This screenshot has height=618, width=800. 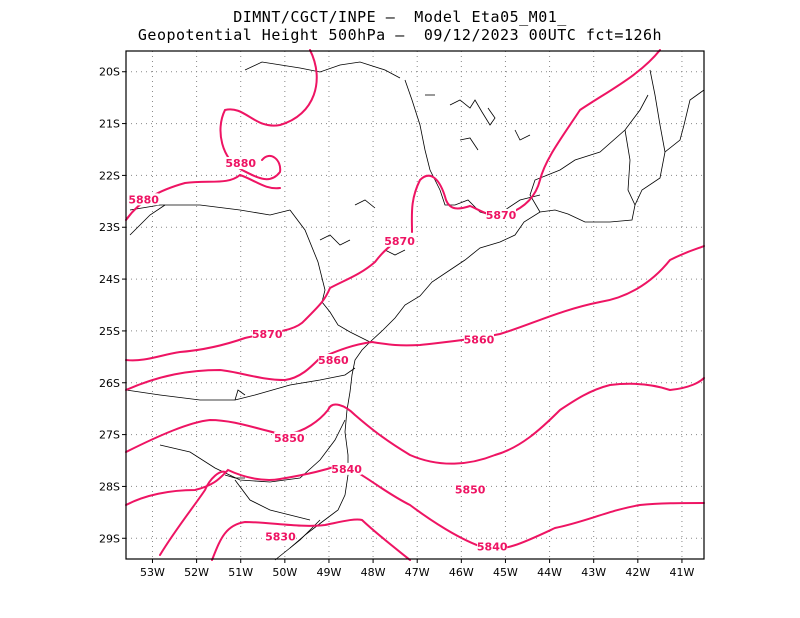 I want to click on lat-tick-label: 25S, so click(x=109, y=331).